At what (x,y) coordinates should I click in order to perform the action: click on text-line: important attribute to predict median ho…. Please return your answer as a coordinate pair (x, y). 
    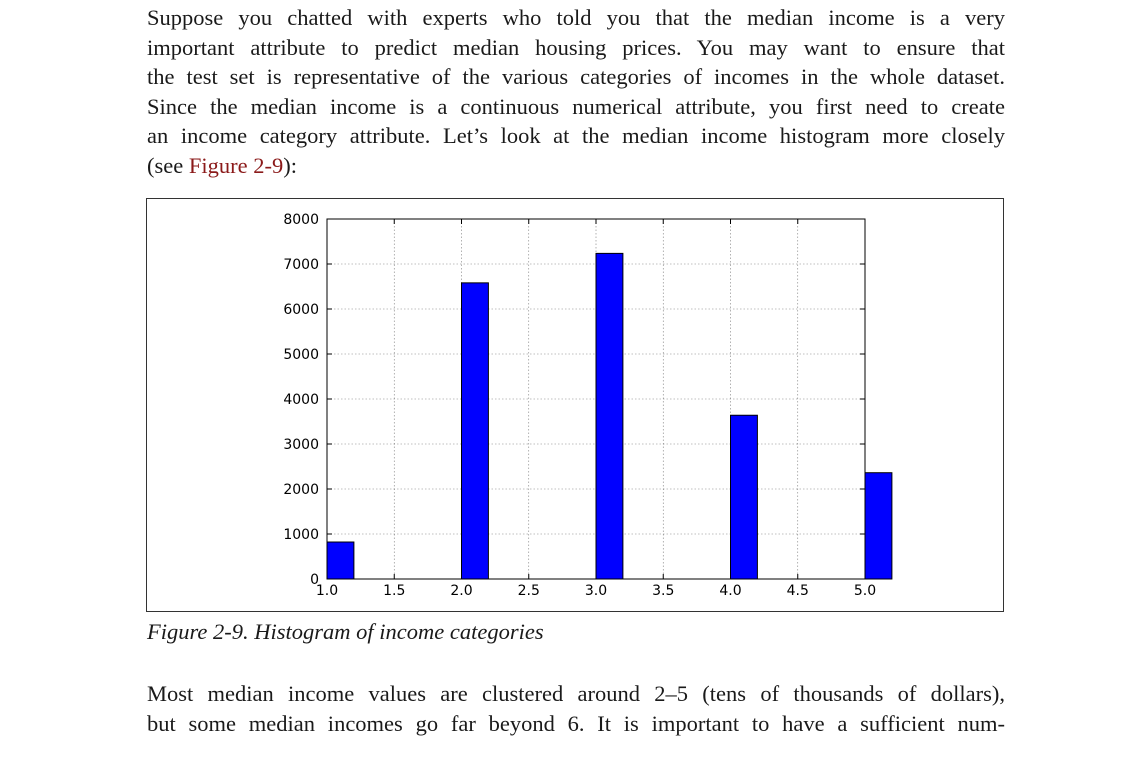
    Looking at the image, I should click on (576, 47).